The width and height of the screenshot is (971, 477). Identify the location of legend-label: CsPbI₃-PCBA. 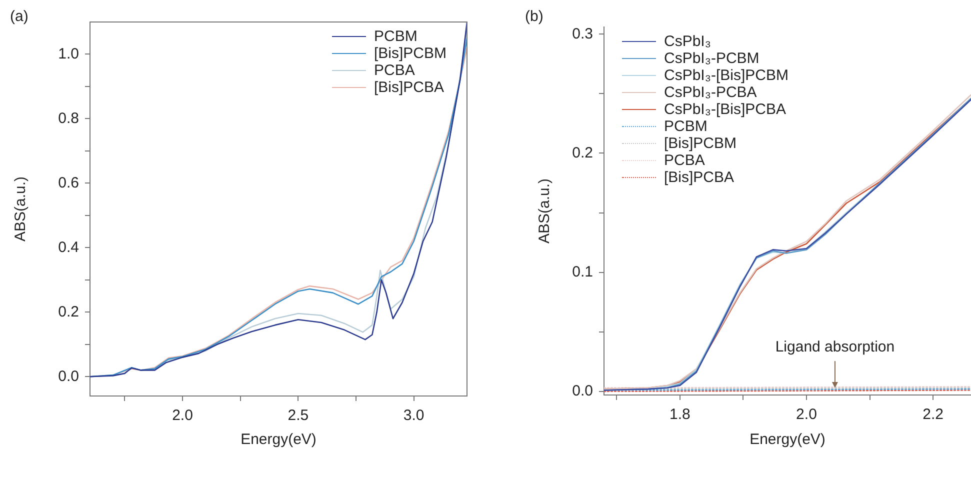
(710, 92).